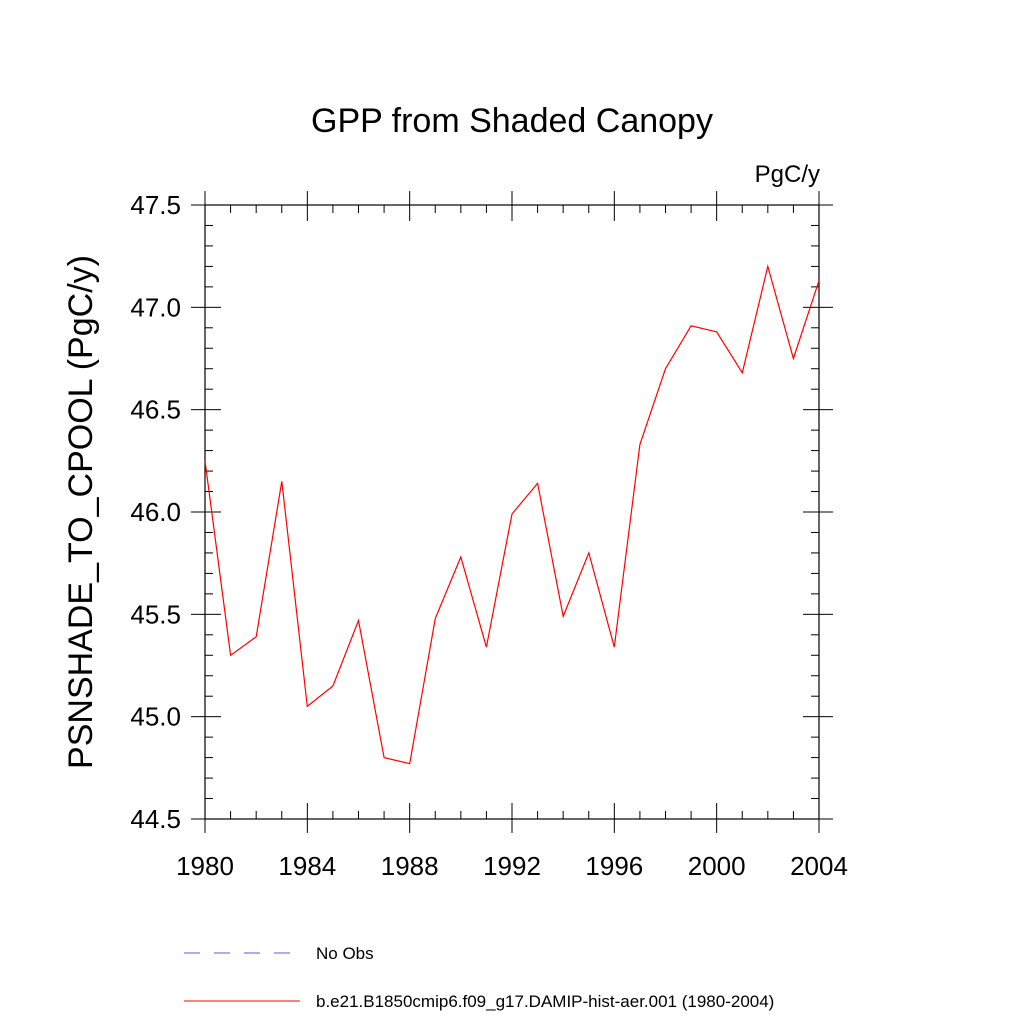 The height and width of the screenshot is (1024, 1024). What do you see at coordinates (155, 205) in the screenshot?
I see `y-tick-label: 47.5` at bounding box center [155, 205].